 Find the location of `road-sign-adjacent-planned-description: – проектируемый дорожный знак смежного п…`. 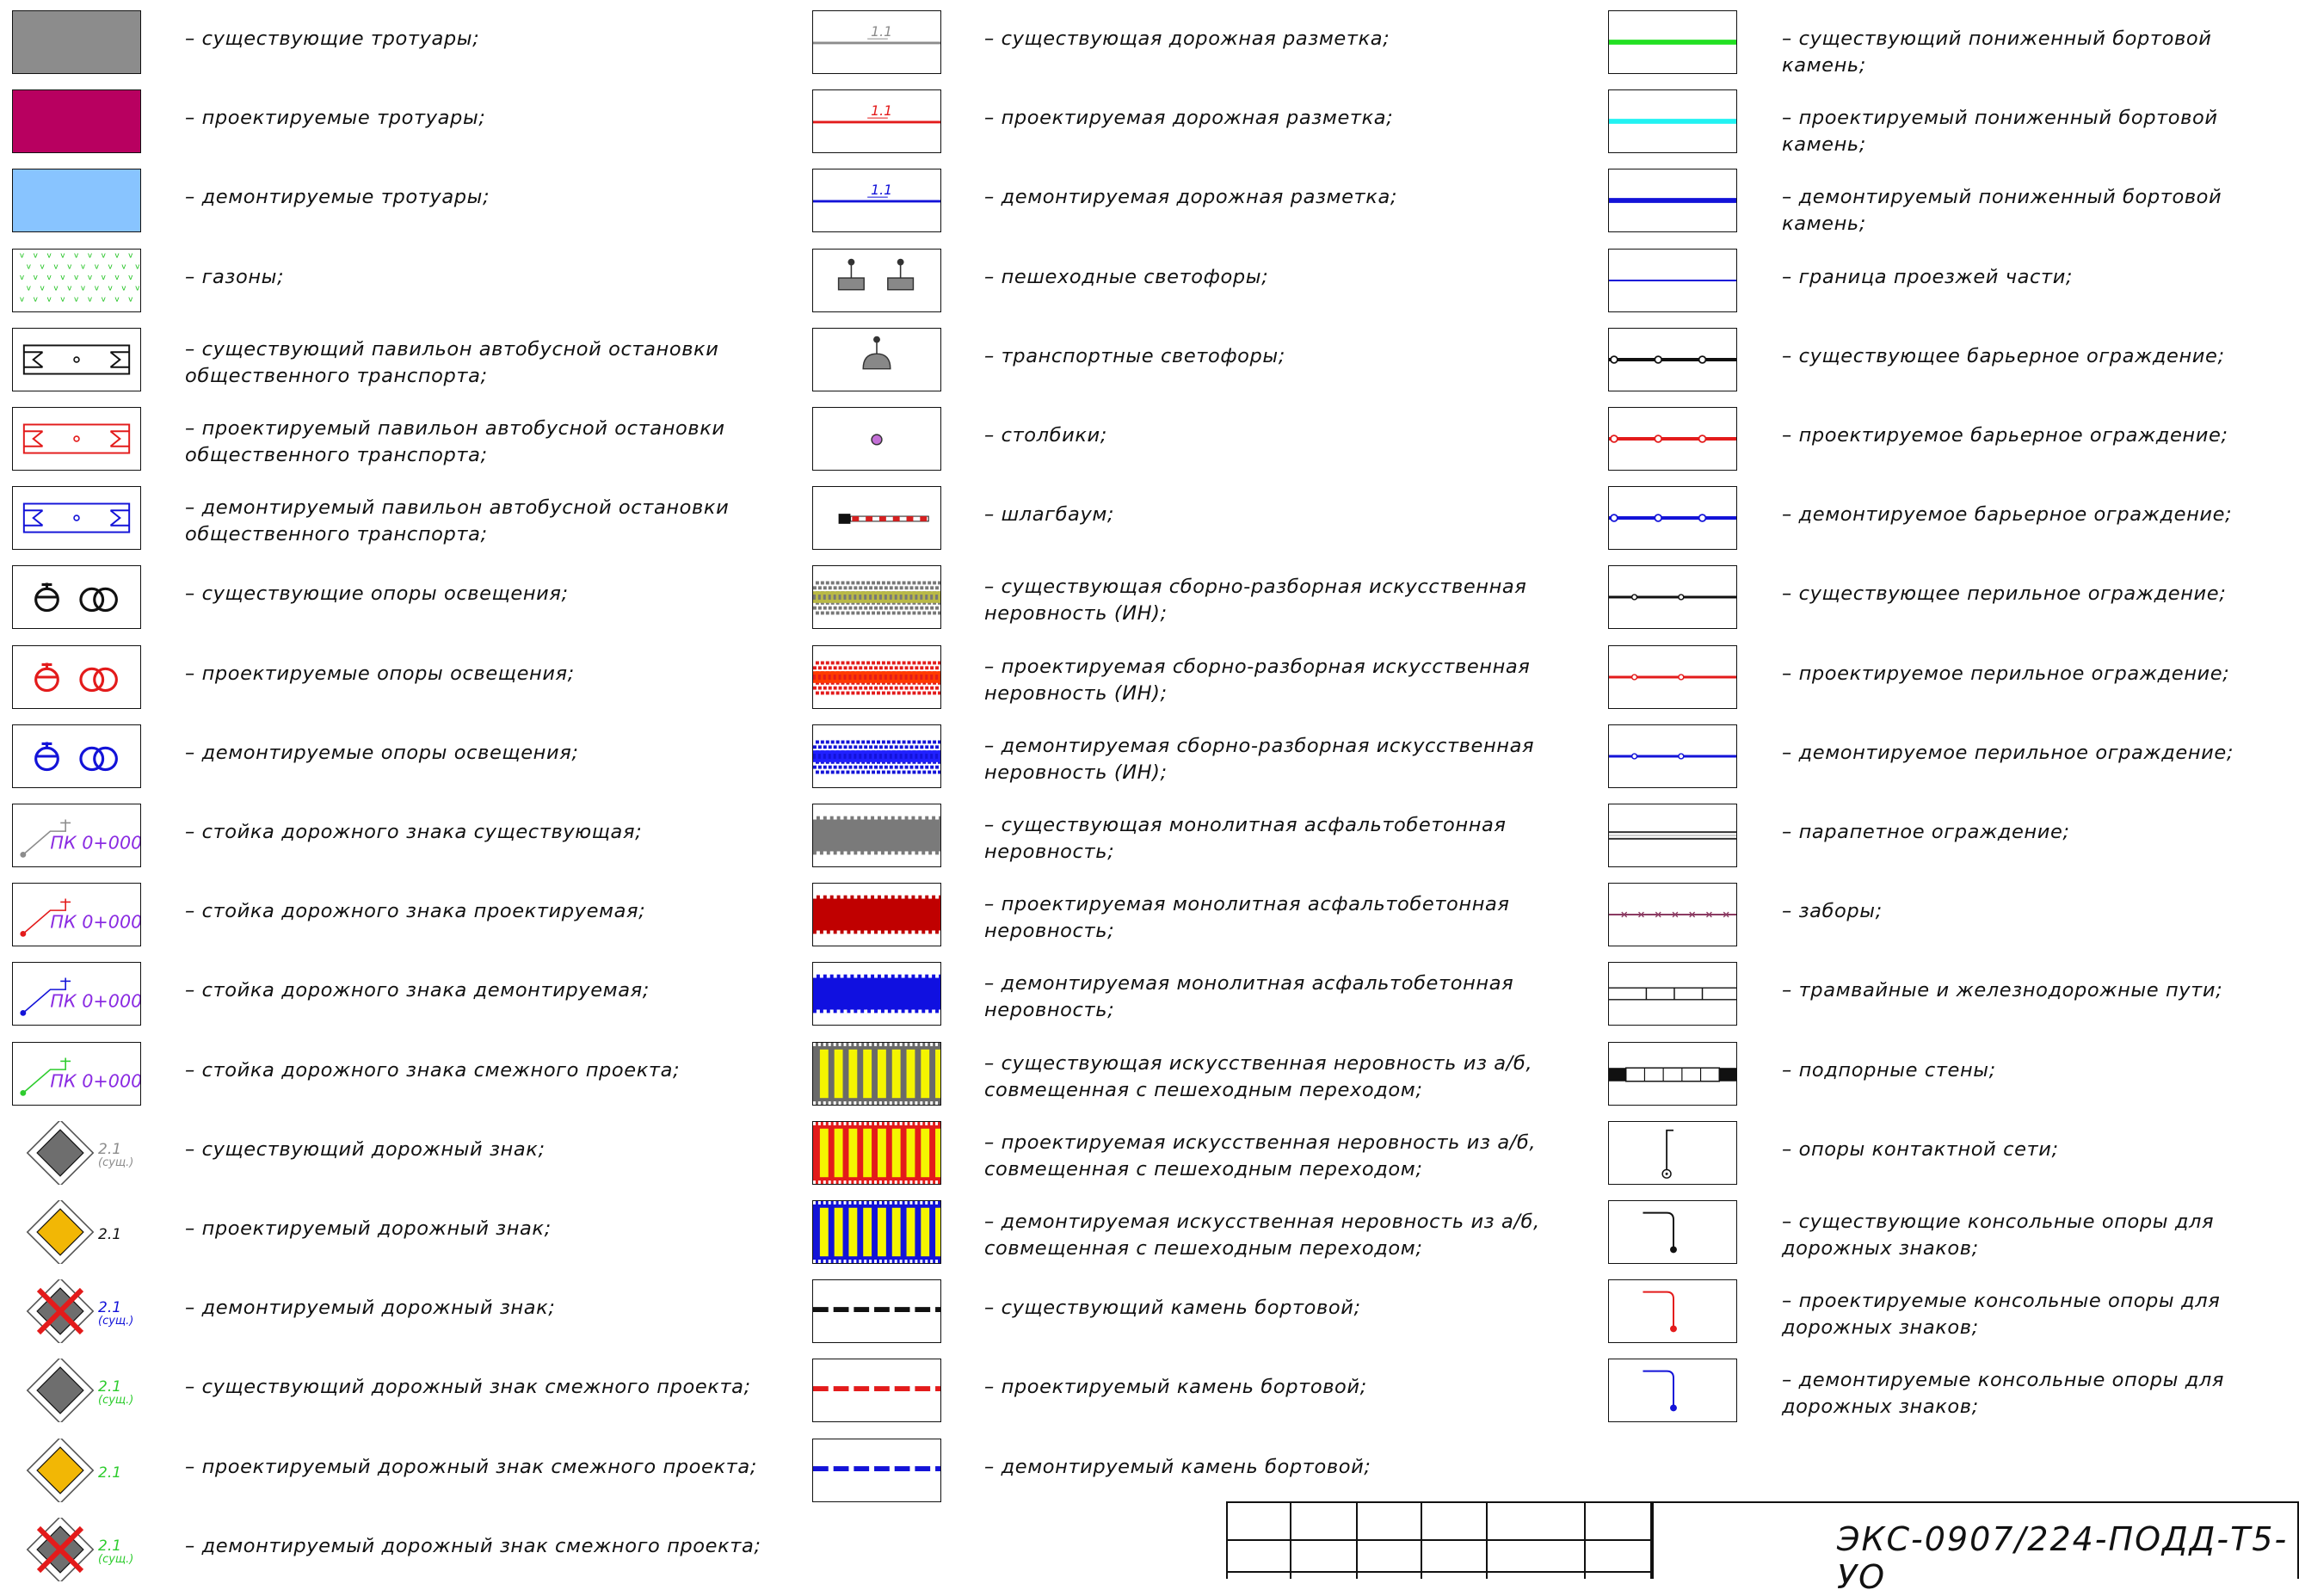

road-sign-adjacent-planned-description: – проектируемый дорожный знак смежного п… is located at coordinates (471, 1466).